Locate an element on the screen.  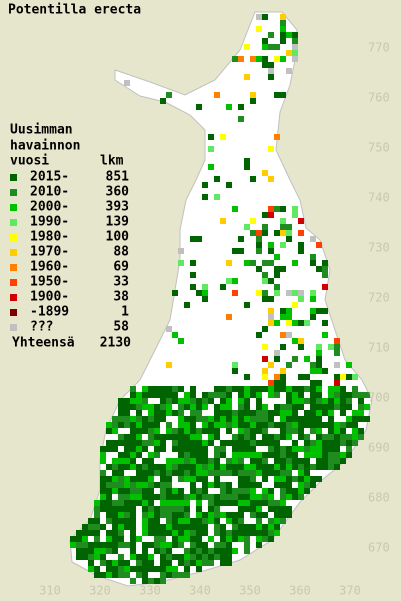
y-coordinate-label: 750 is located at coordinates (379, 148).